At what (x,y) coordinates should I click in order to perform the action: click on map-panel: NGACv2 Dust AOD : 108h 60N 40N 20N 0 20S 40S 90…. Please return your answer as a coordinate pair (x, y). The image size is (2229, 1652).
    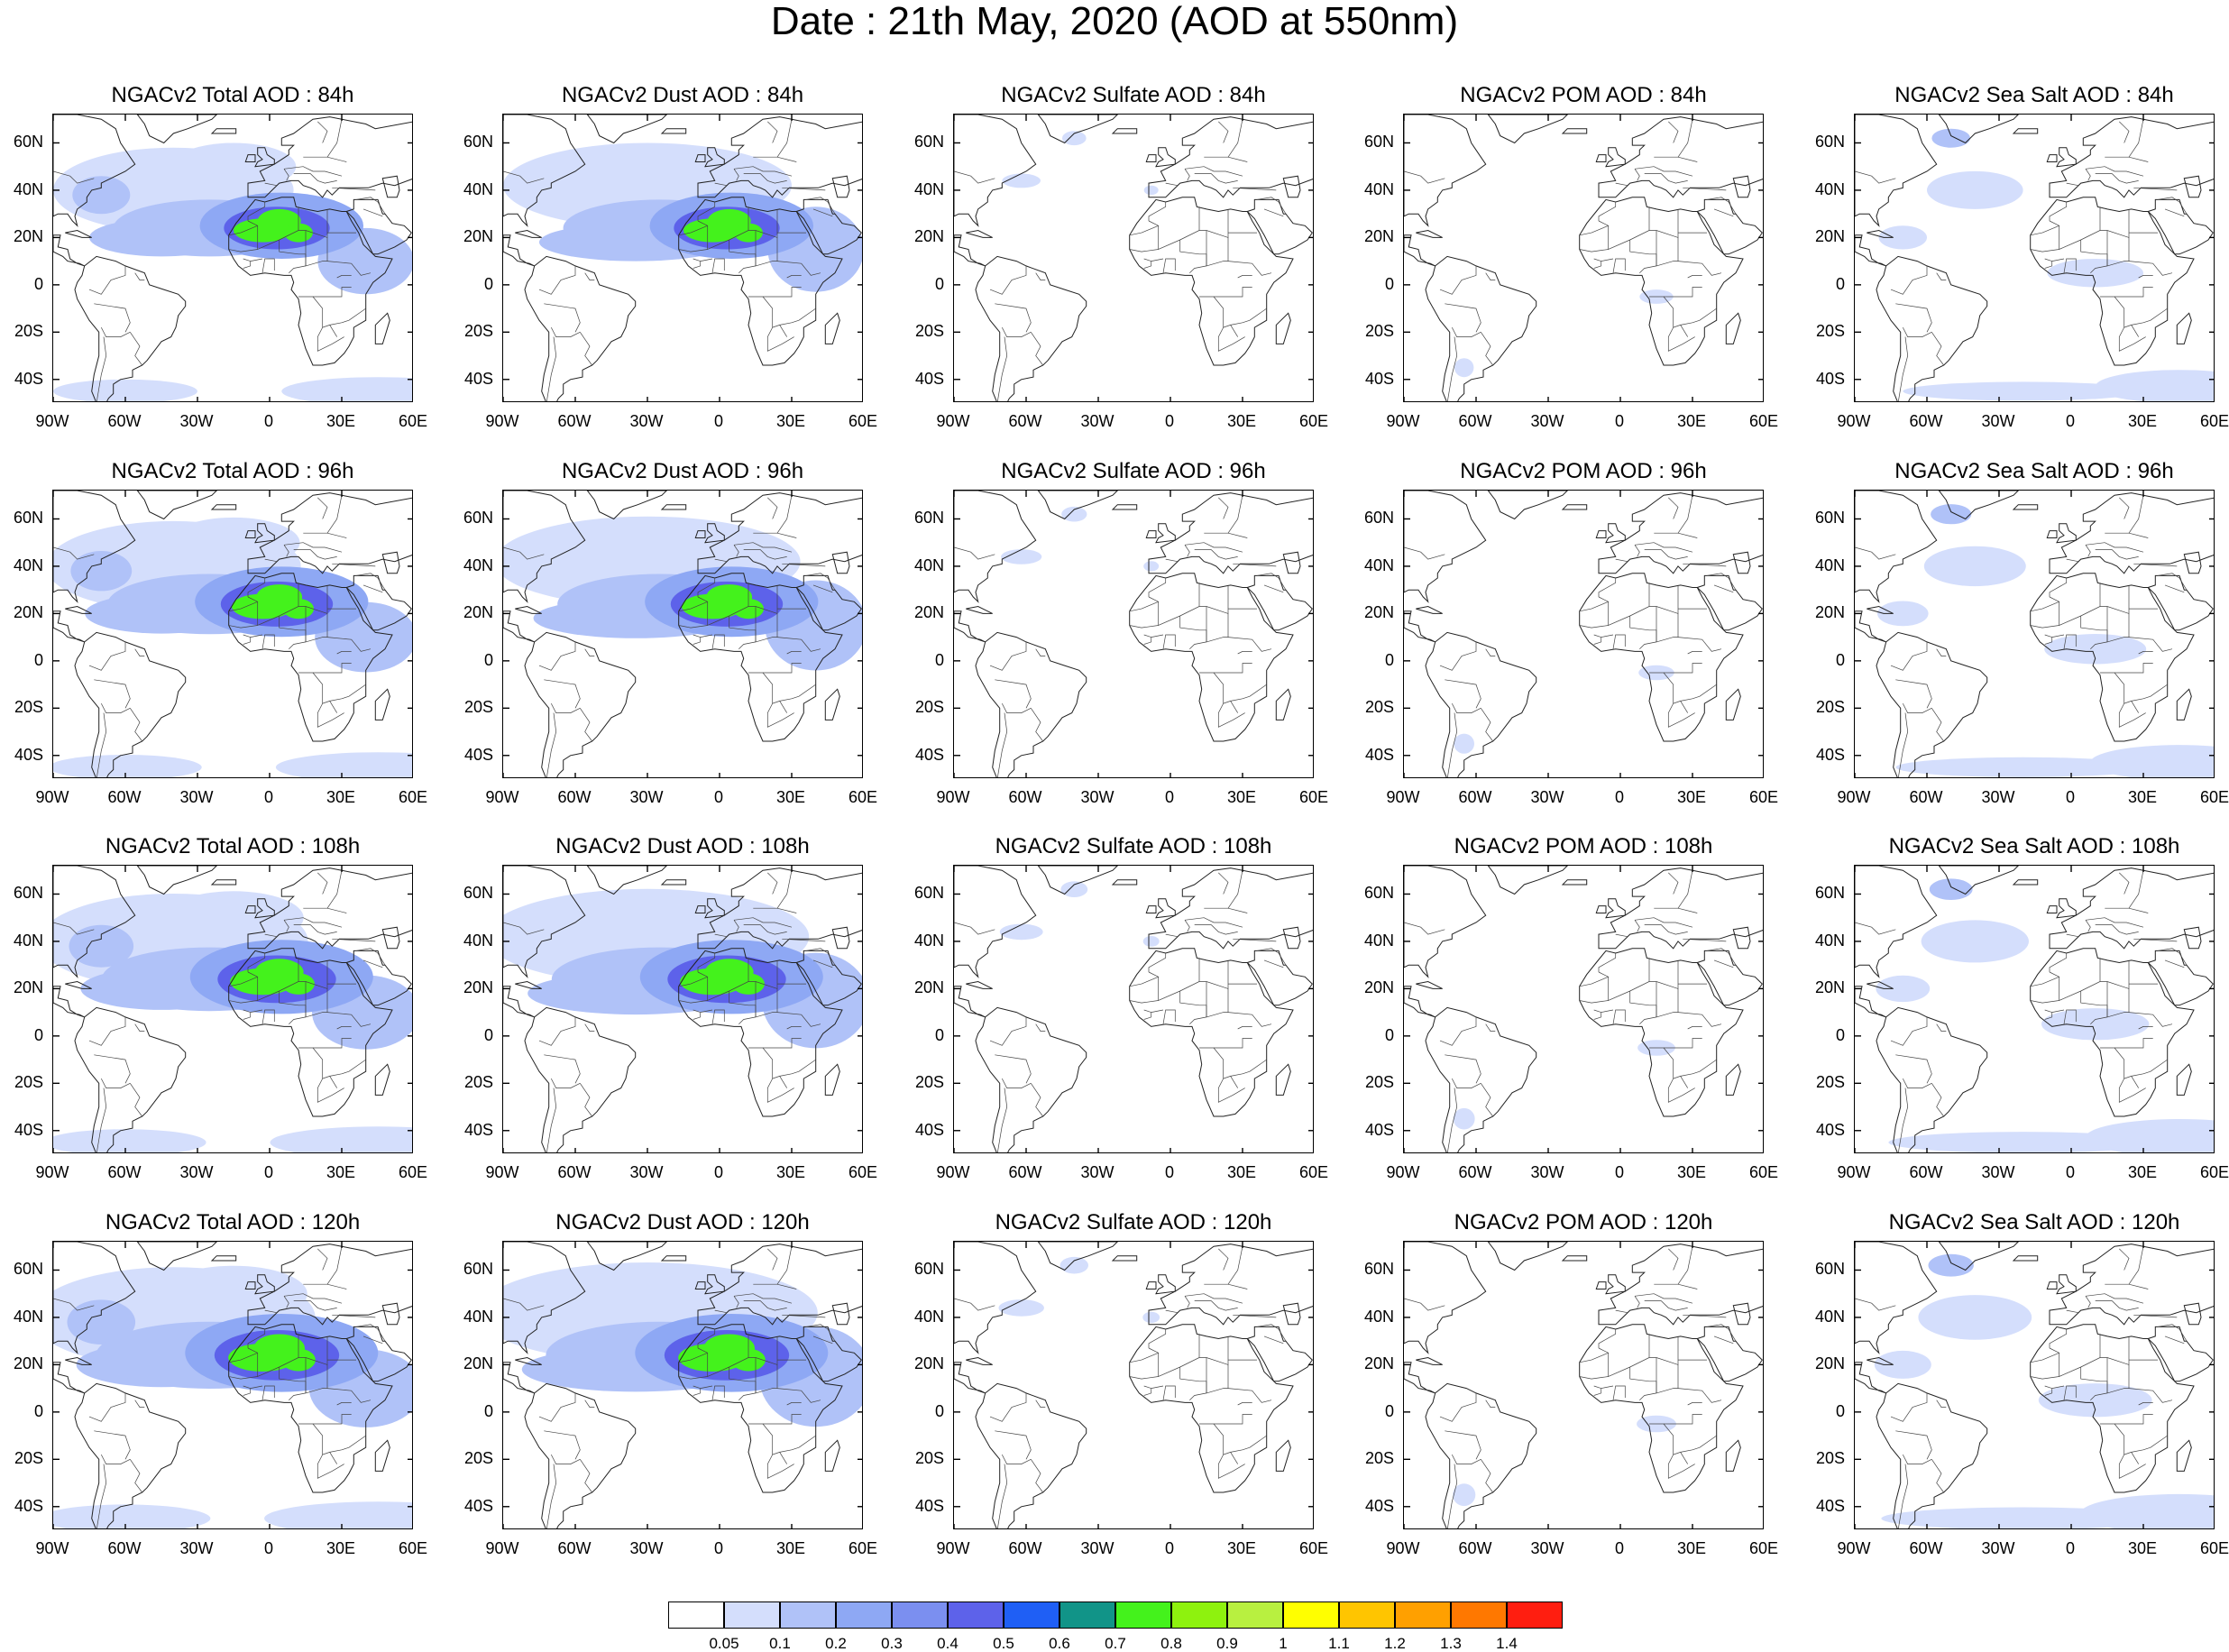
    Looking at the image, I should click on (670, 1015).